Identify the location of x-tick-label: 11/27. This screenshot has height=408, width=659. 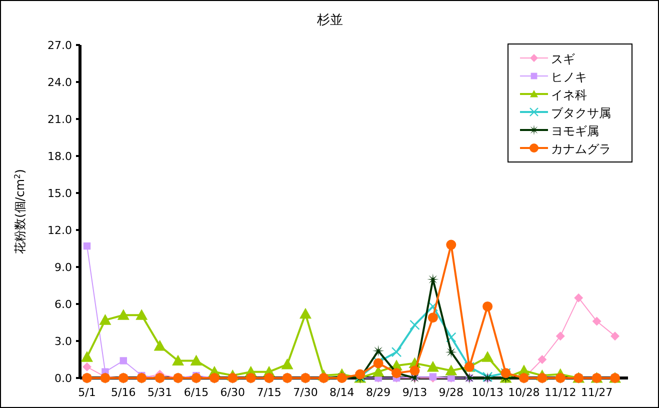
(596, 392).